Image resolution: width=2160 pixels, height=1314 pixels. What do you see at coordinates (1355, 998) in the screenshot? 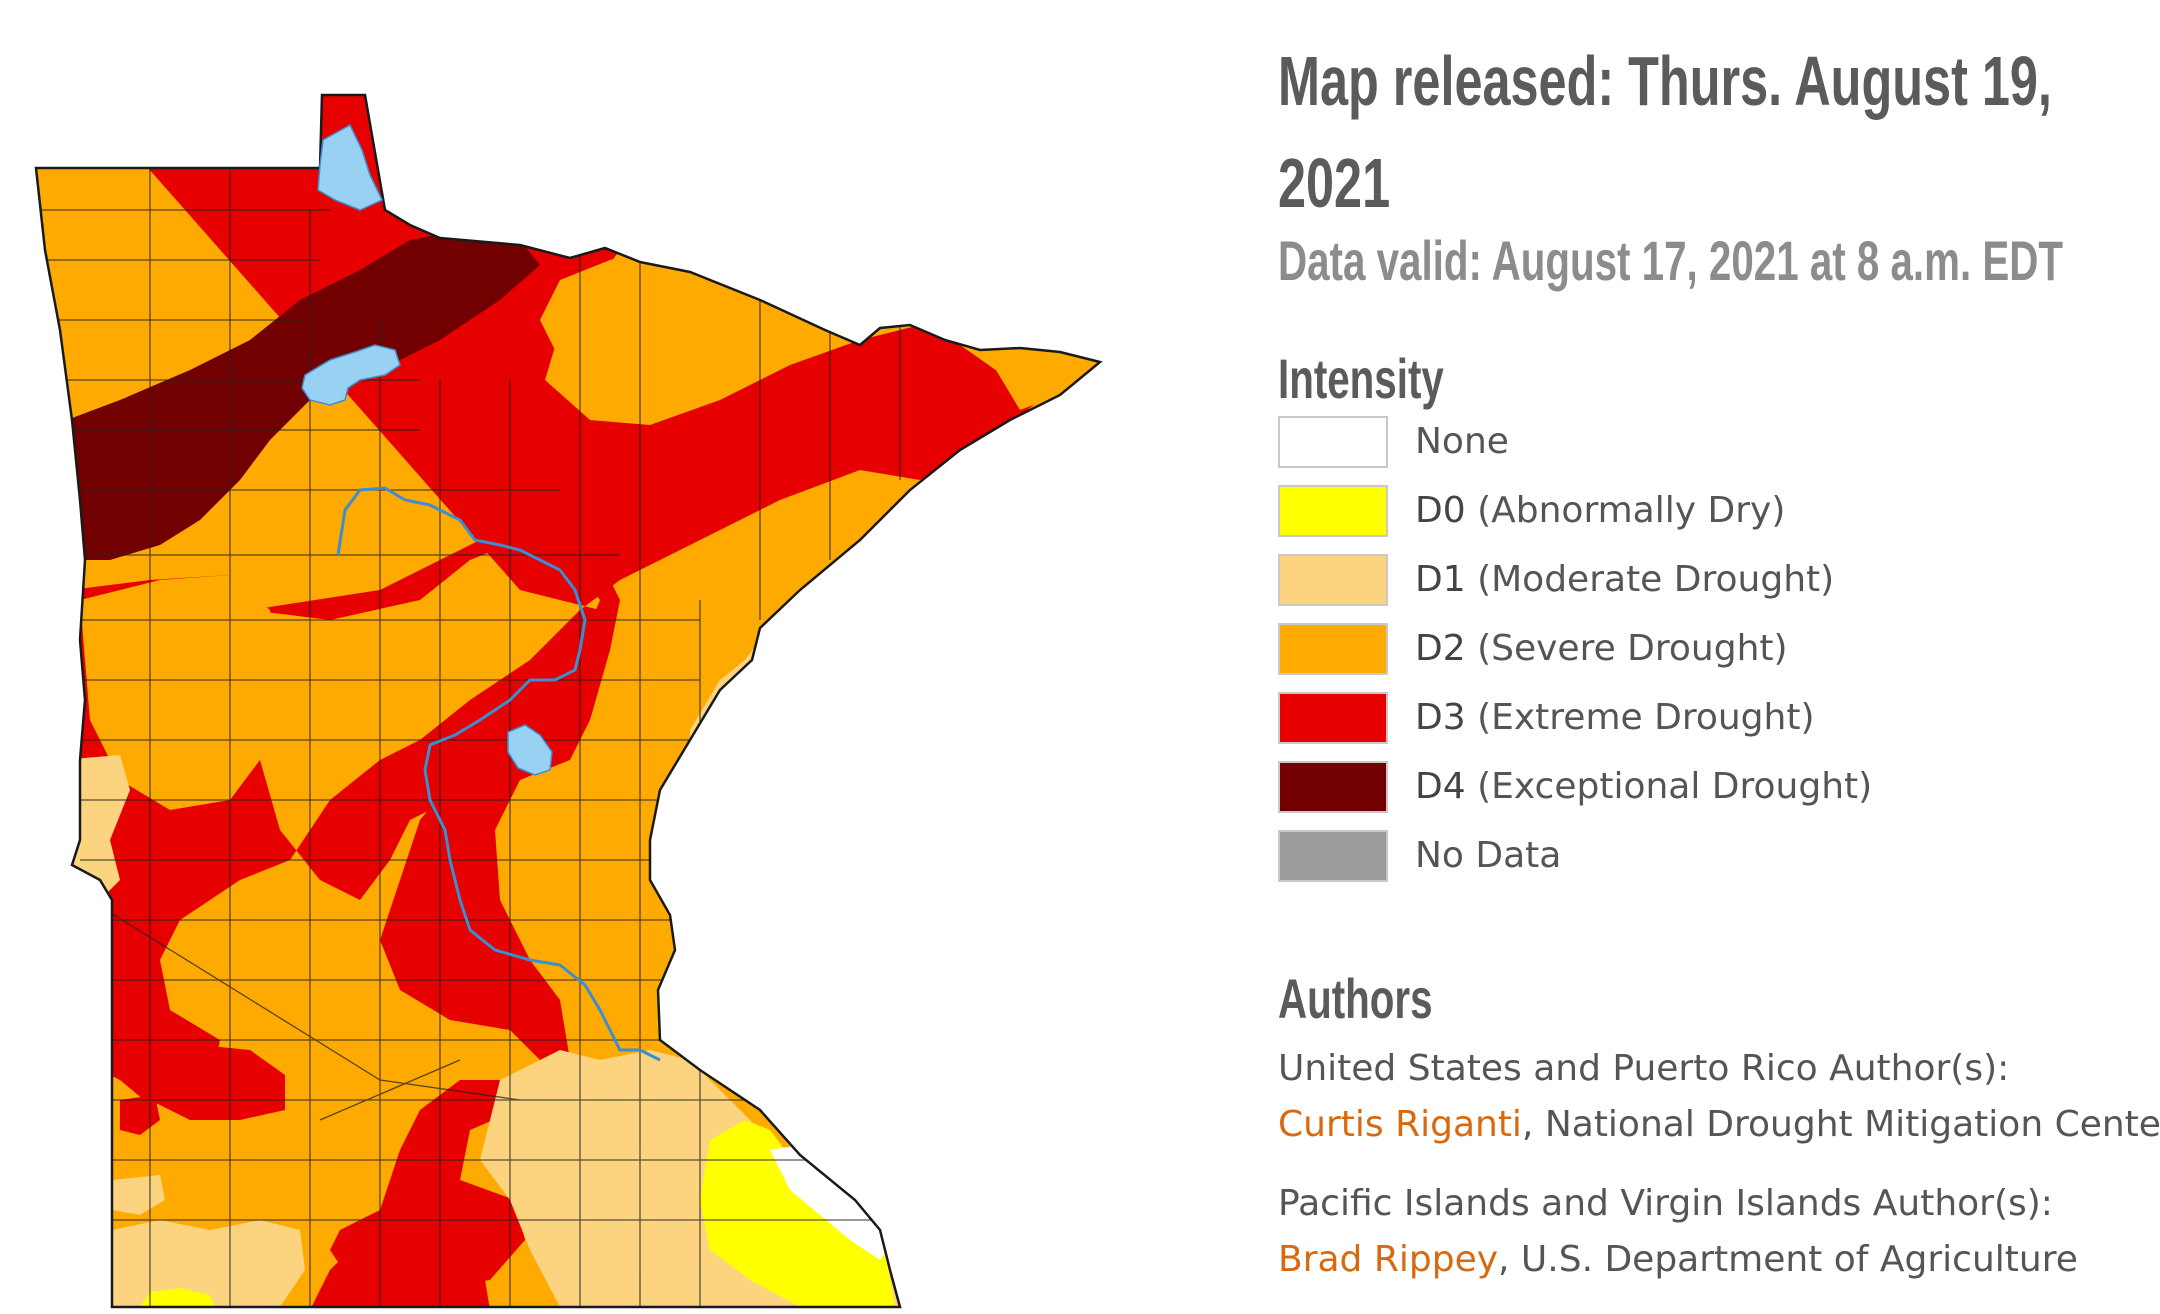
I see `authors-heading: Authors` at bounding box center [1355, 998].